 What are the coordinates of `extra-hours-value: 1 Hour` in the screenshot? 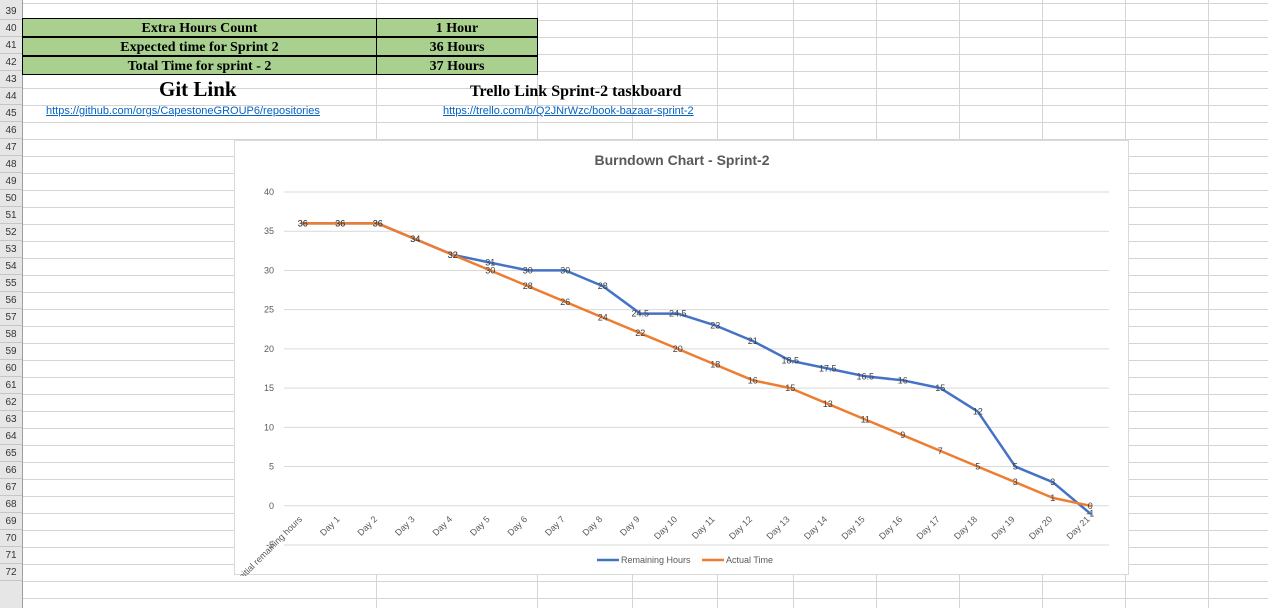 It's located at (457, 27).